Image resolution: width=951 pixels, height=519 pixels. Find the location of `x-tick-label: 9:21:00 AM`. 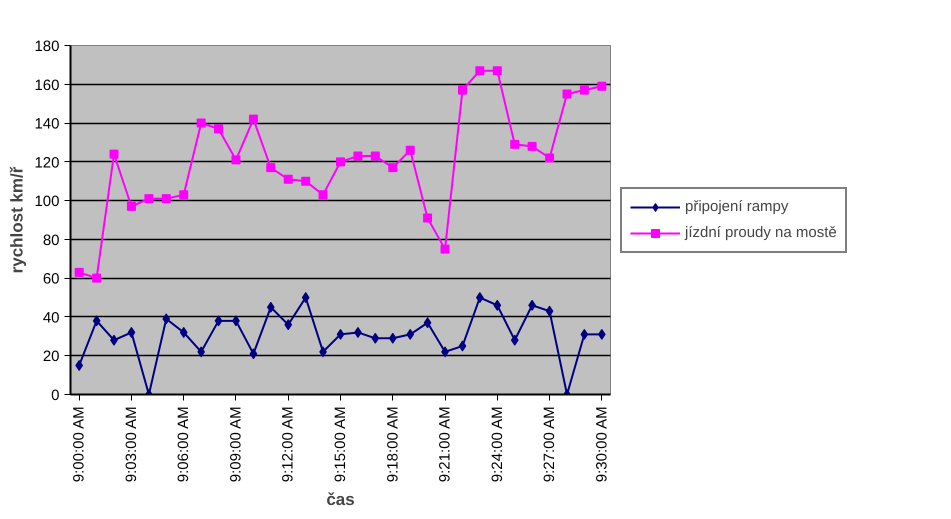

x-tick-label: 9:21:00 AM is located at coordinates (445, 444).